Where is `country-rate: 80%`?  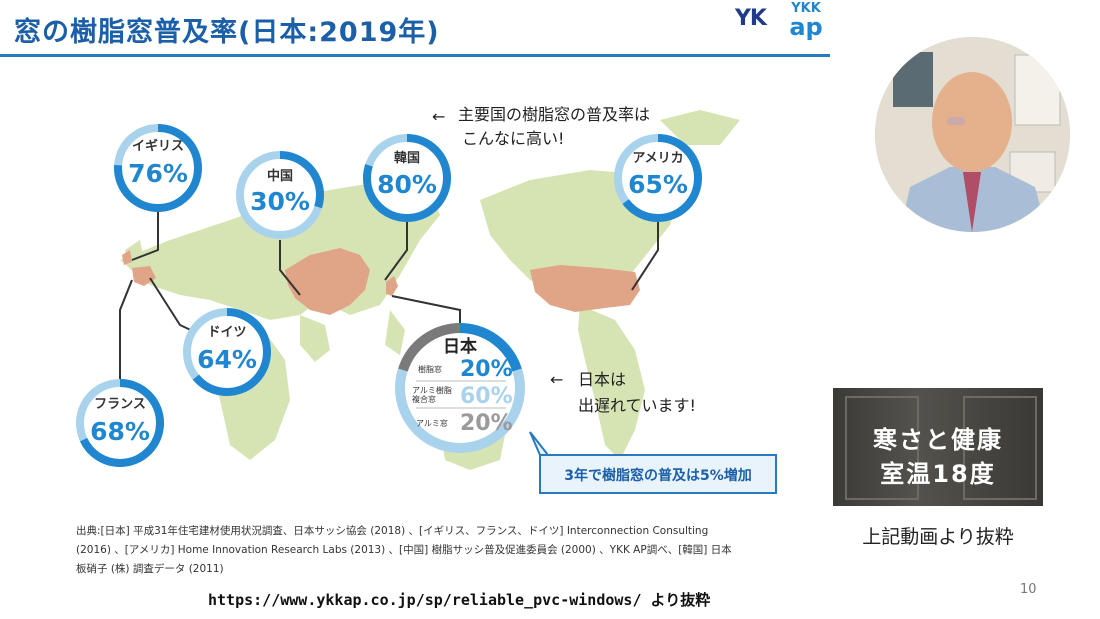 country-rate: 80% is located at coordinates (407, 184).